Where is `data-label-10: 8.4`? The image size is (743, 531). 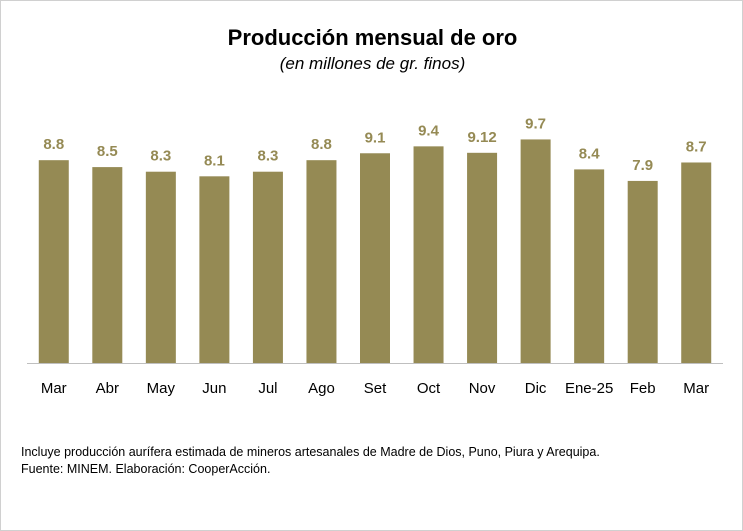 data-label-10: 8.4 is located at coordinates (590, 153).